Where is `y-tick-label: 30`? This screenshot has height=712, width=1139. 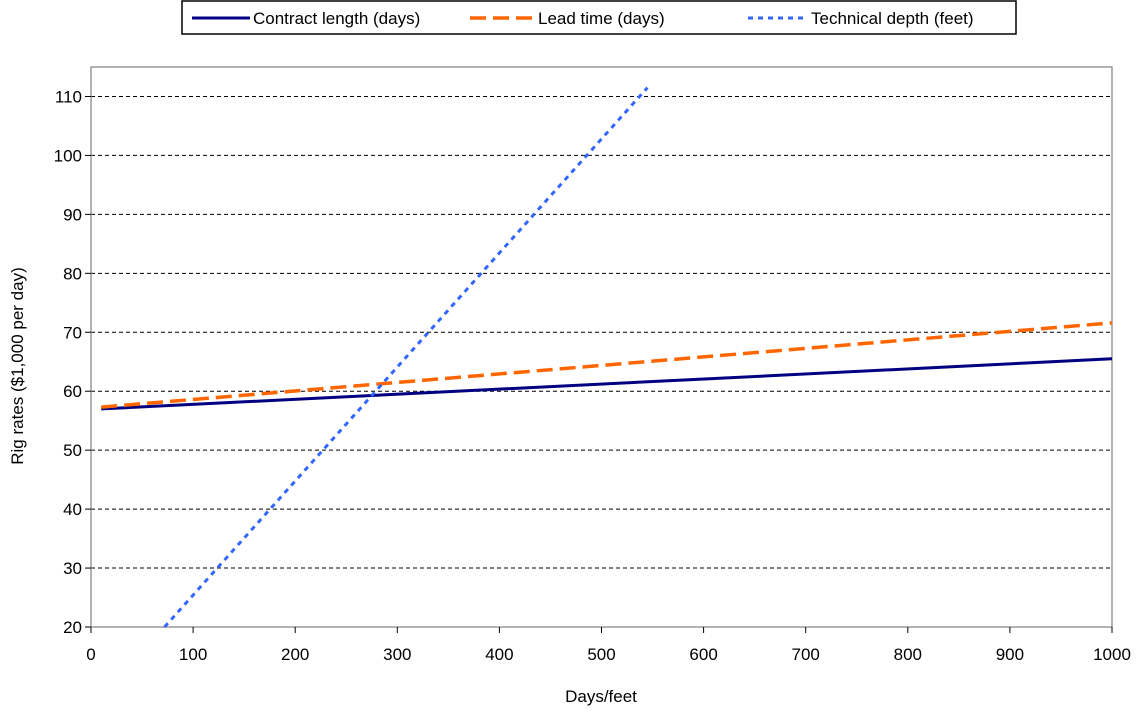
y-tick-label: 30 is located at coordinates (72, 568).